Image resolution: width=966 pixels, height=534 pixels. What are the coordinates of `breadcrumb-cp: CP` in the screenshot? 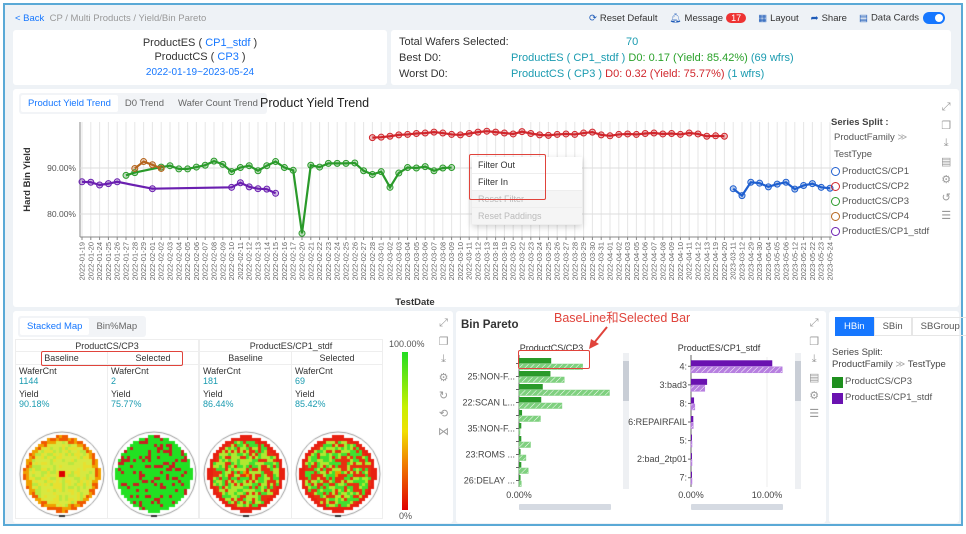 It's located at (56, 18).